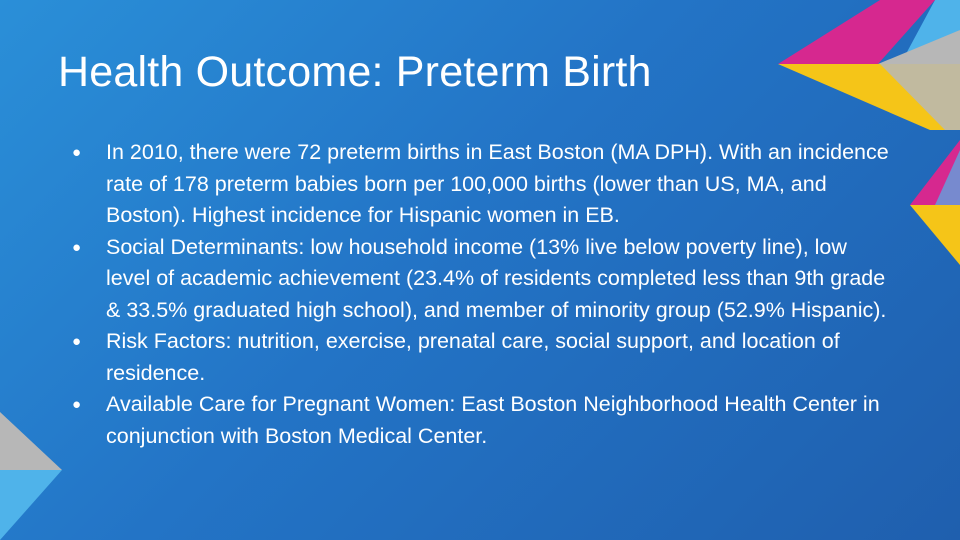 This screenshot has width=960, height=540. I want to click on deco-gray-top, so click(919, 47).